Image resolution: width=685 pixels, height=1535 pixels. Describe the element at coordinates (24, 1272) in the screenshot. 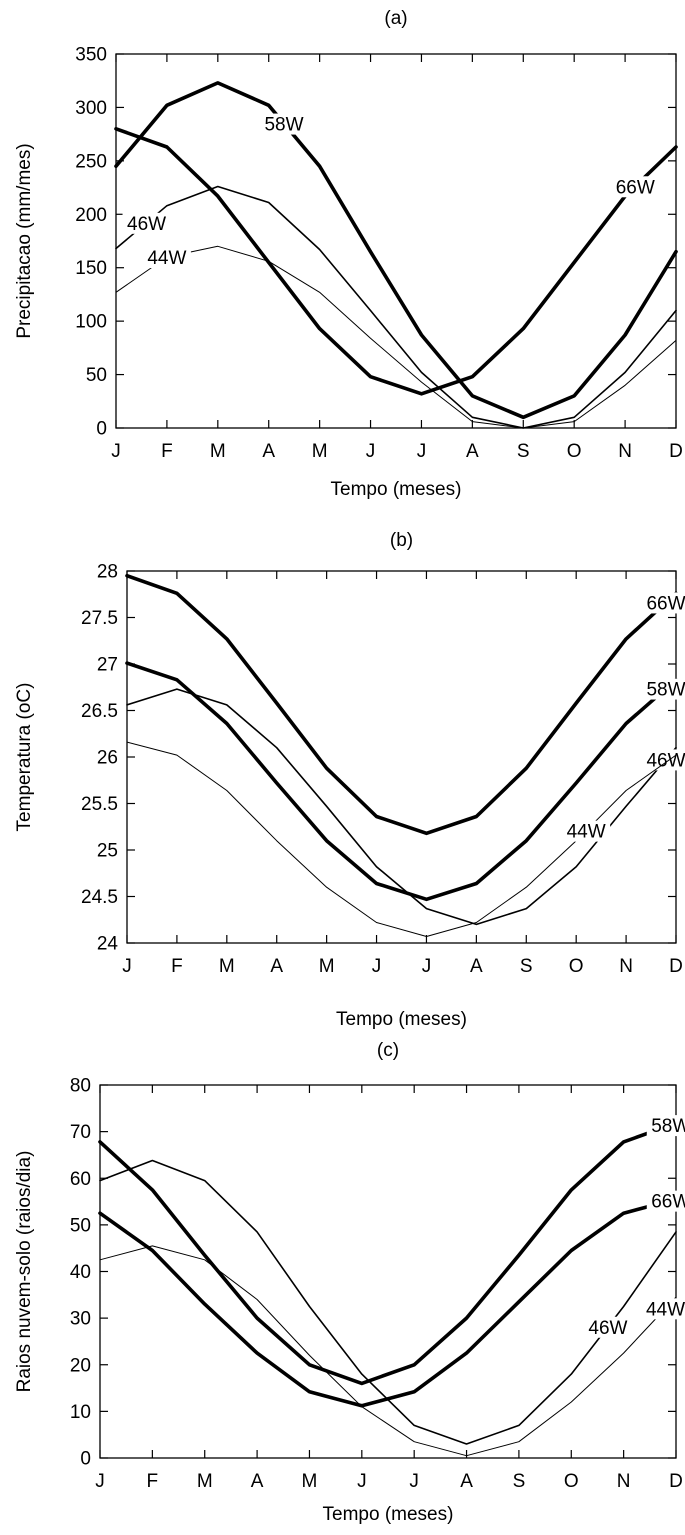

I see `y-axis-label: Raios nuvem-solo (raios/dia)` at that location.